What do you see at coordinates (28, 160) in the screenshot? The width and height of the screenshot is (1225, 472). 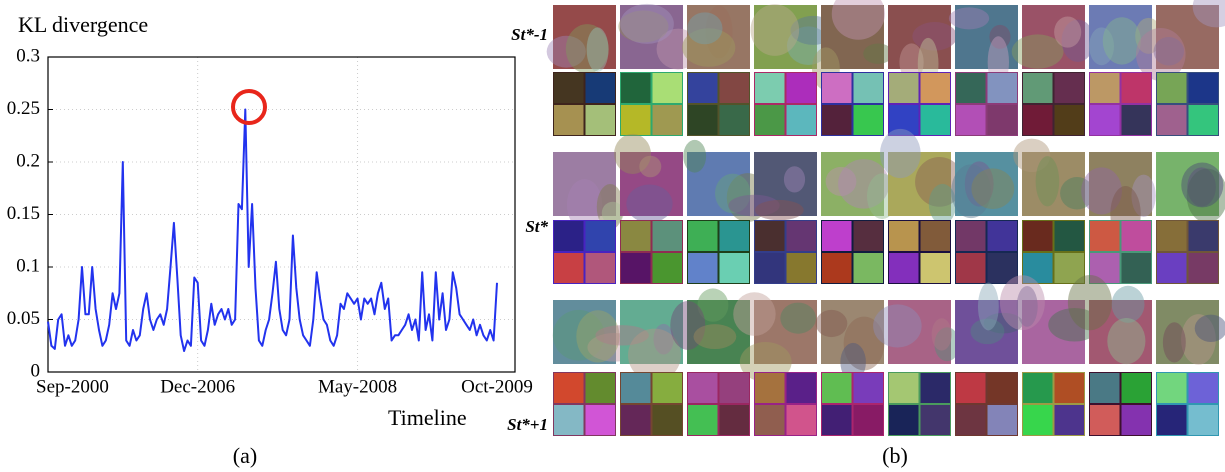 I see `y-tick-label: 0.2` at bounding box center [28, 160].